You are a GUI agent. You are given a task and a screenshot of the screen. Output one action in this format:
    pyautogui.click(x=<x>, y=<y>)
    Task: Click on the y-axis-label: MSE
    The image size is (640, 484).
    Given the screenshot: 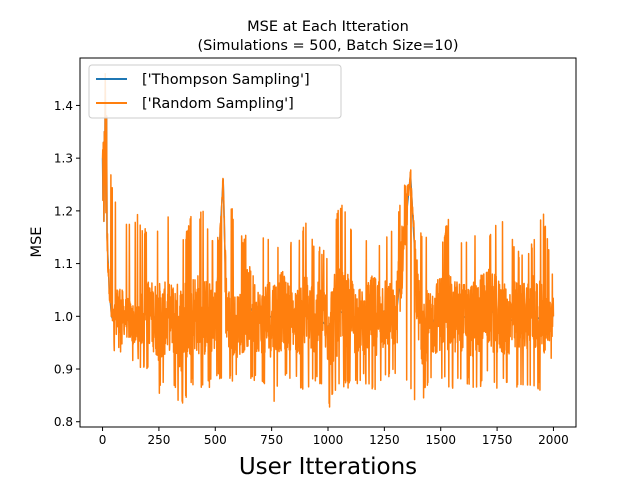 What is the action you would take?
    pyautogui.click(x=37, y=242)
    